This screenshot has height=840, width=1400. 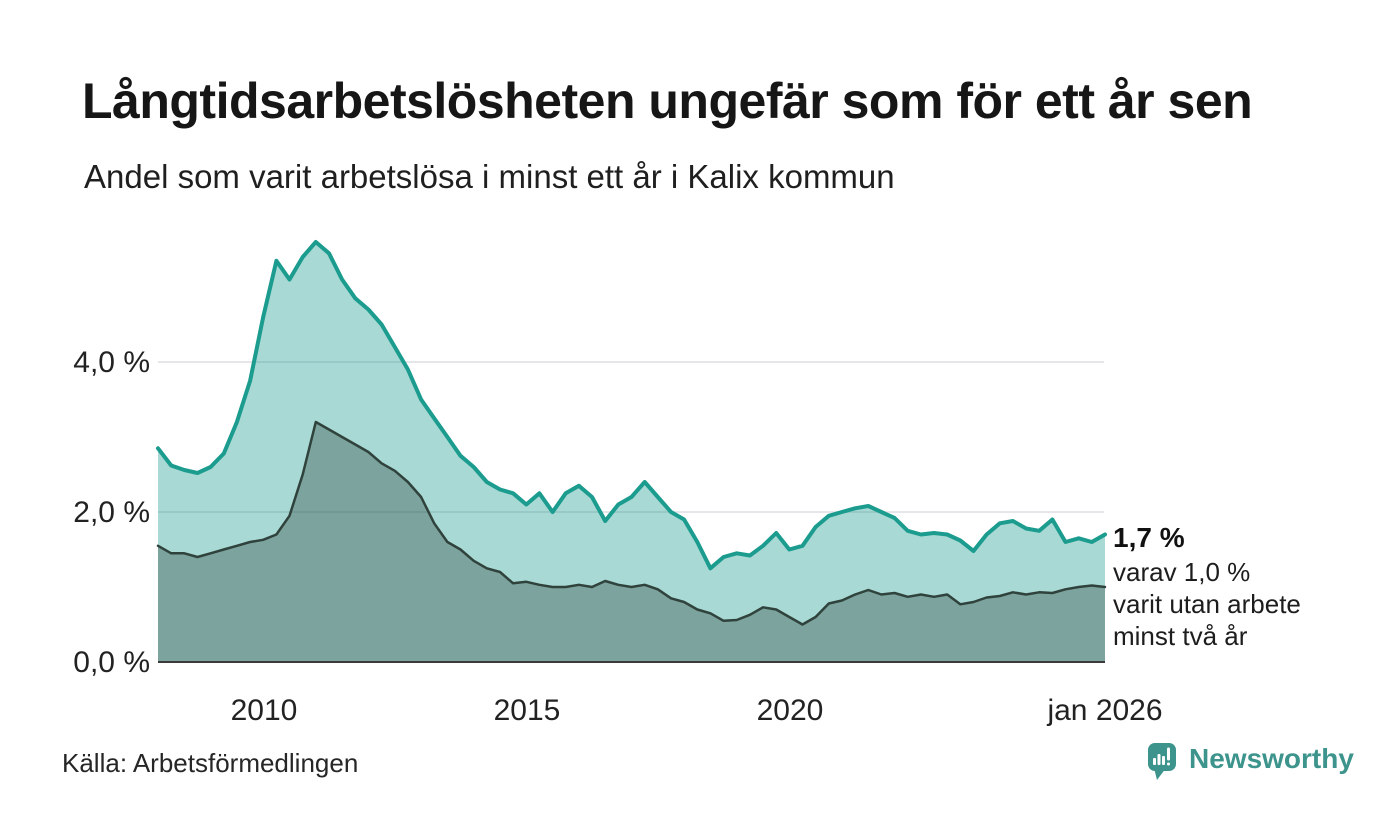 What do you see at coordinates (527, 710) in the screenshot?
I see `x-axis-label-2015: 2015` at bounding box center [527, 710].